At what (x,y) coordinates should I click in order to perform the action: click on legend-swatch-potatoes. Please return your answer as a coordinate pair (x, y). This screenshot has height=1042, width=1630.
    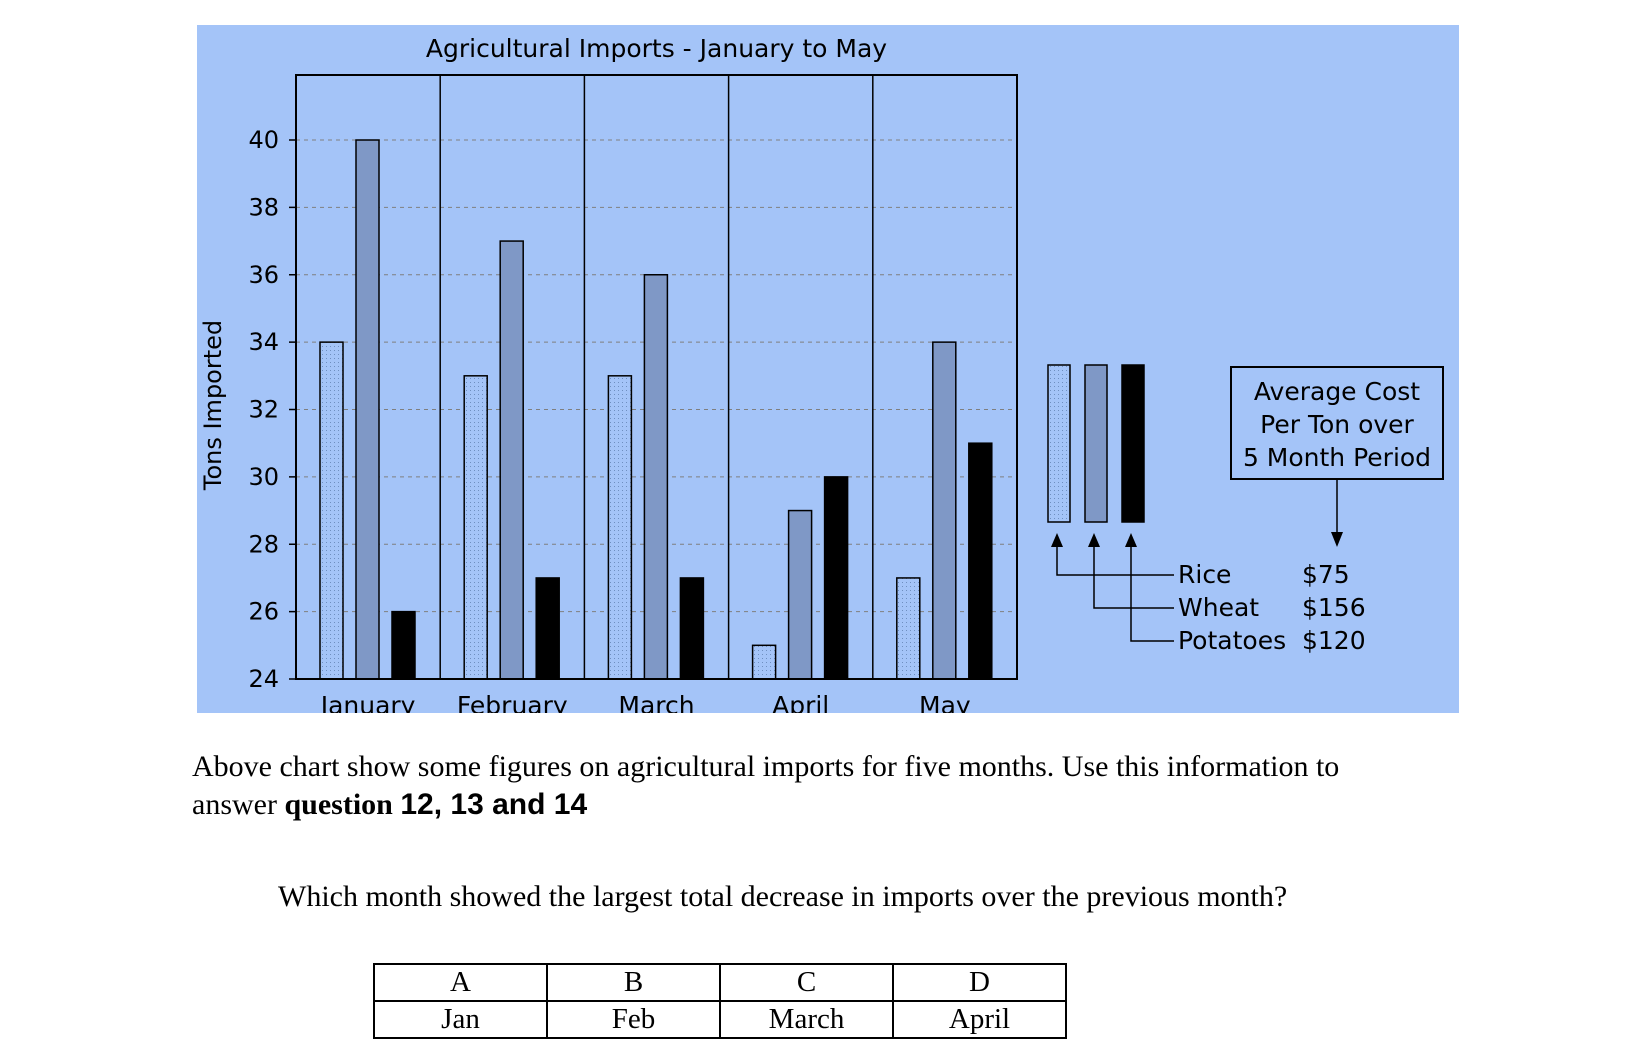
    Looking at the image, I should click on (1133, 443).